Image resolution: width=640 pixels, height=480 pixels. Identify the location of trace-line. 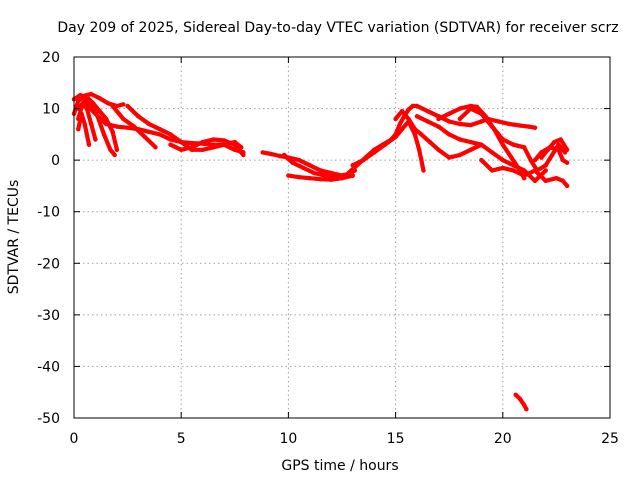
(555, 155).